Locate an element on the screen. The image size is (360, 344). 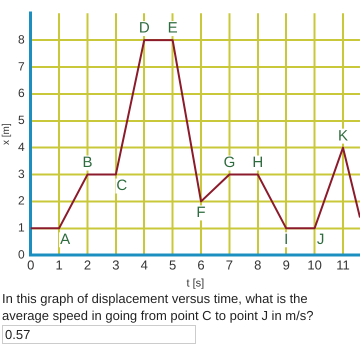
y-tick-label: 8 is located at coordinates (21, 39).